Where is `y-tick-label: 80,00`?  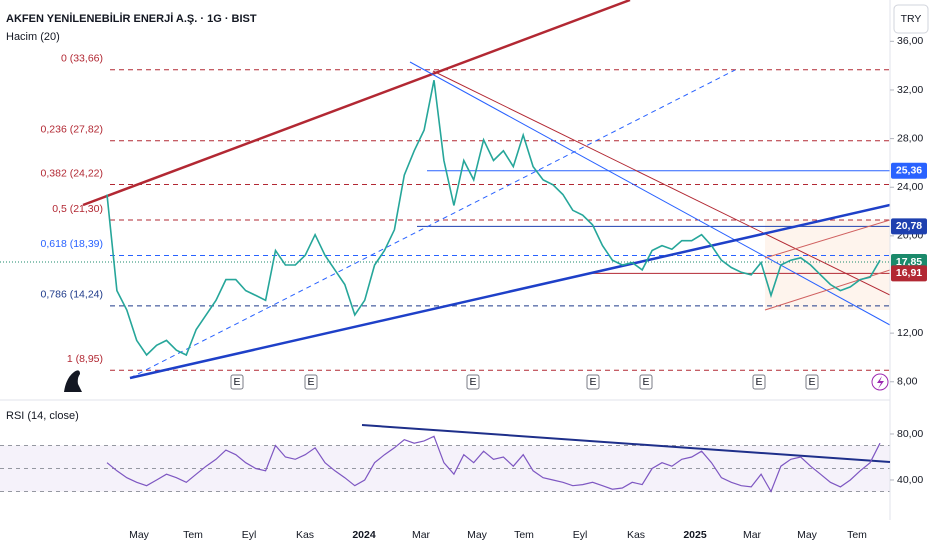
y-tick-label: 80,00 is located at coordinates (910, 434).